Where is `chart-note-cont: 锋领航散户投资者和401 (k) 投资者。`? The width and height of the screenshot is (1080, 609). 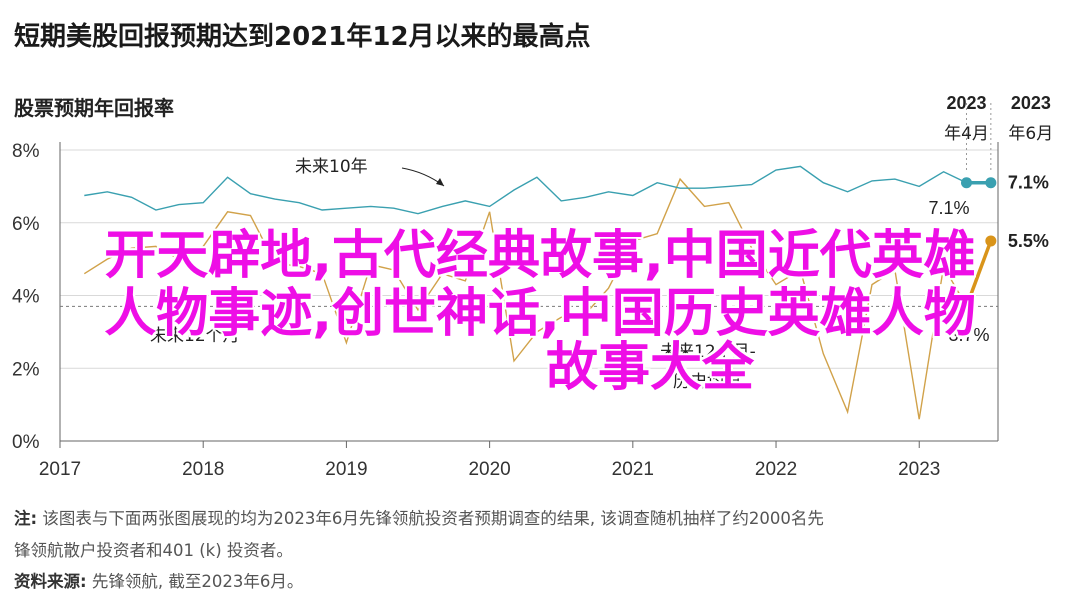 chart-note-cont: 锋领航散户投资者和401 (k) 投资者。 is located at coordinates (153, 550).